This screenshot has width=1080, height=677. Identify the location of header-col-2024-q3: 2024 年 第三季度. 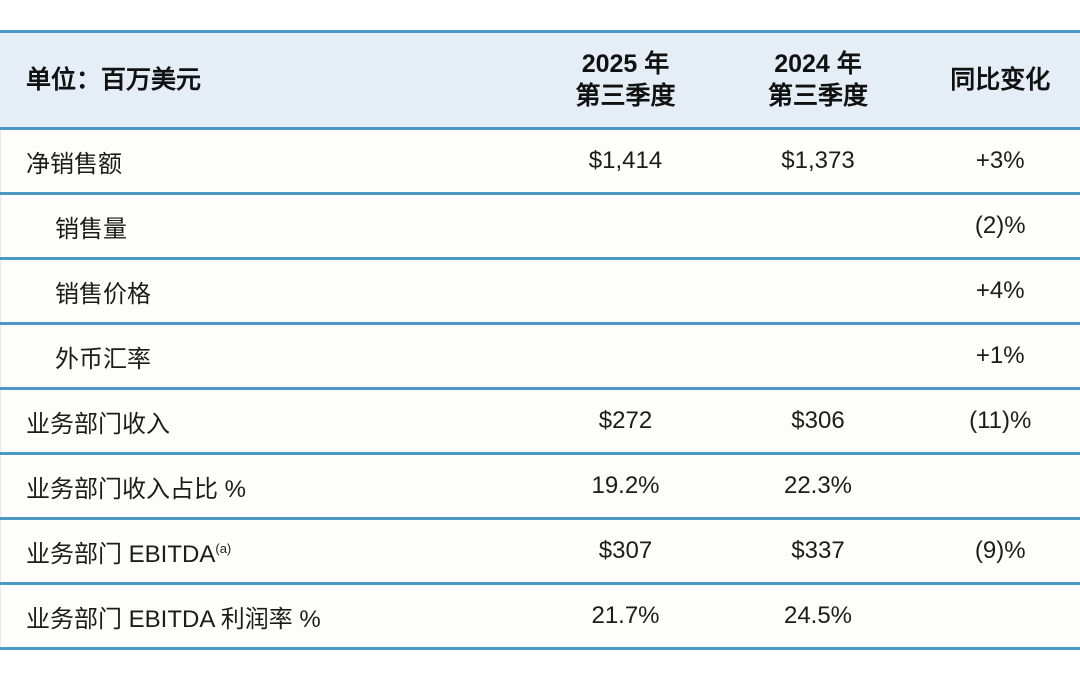
(818, 80).